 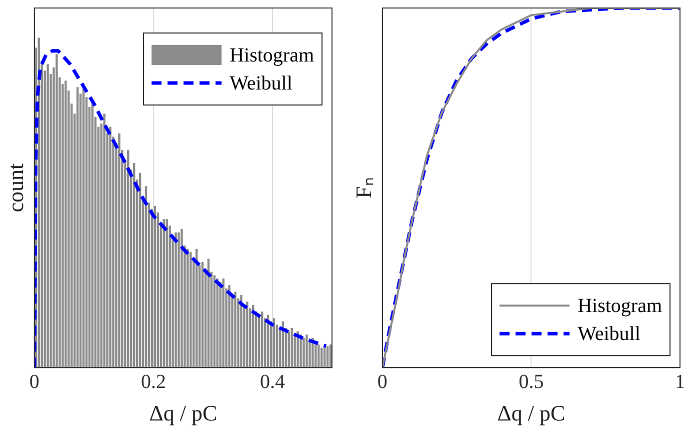 I want to click on x-tick-label: 1, so click(x=680, y=381).